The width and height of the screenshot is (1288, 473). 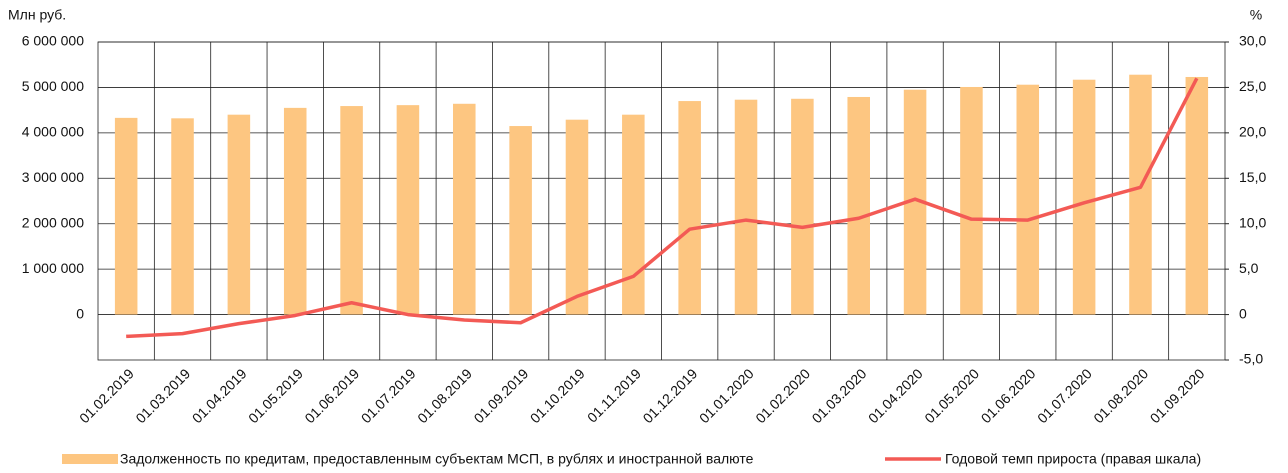 What do you see at coordinates (90, 459) in the screenshot?
I see `legend-swatch` at bounding box center [90, 459].